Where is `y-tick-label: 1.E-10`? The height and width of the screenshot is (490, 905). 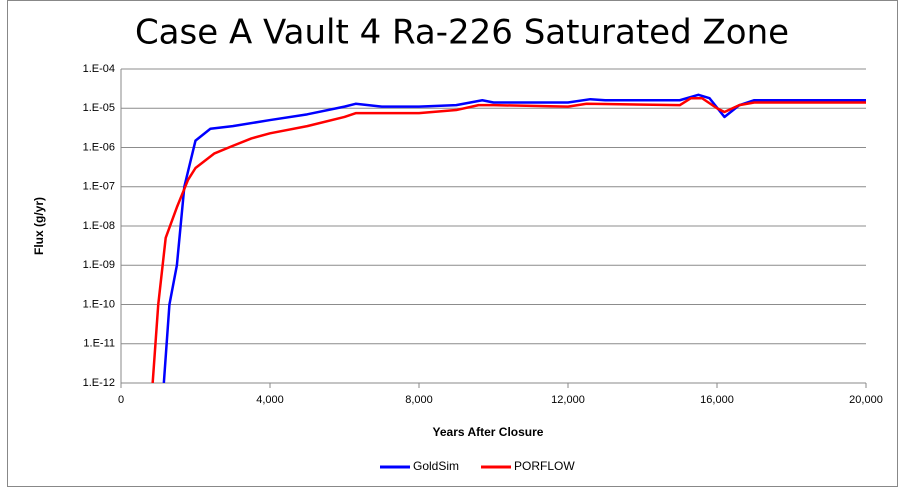 y-tick-label: 1.E-10 is located at coordinates (99, 304).